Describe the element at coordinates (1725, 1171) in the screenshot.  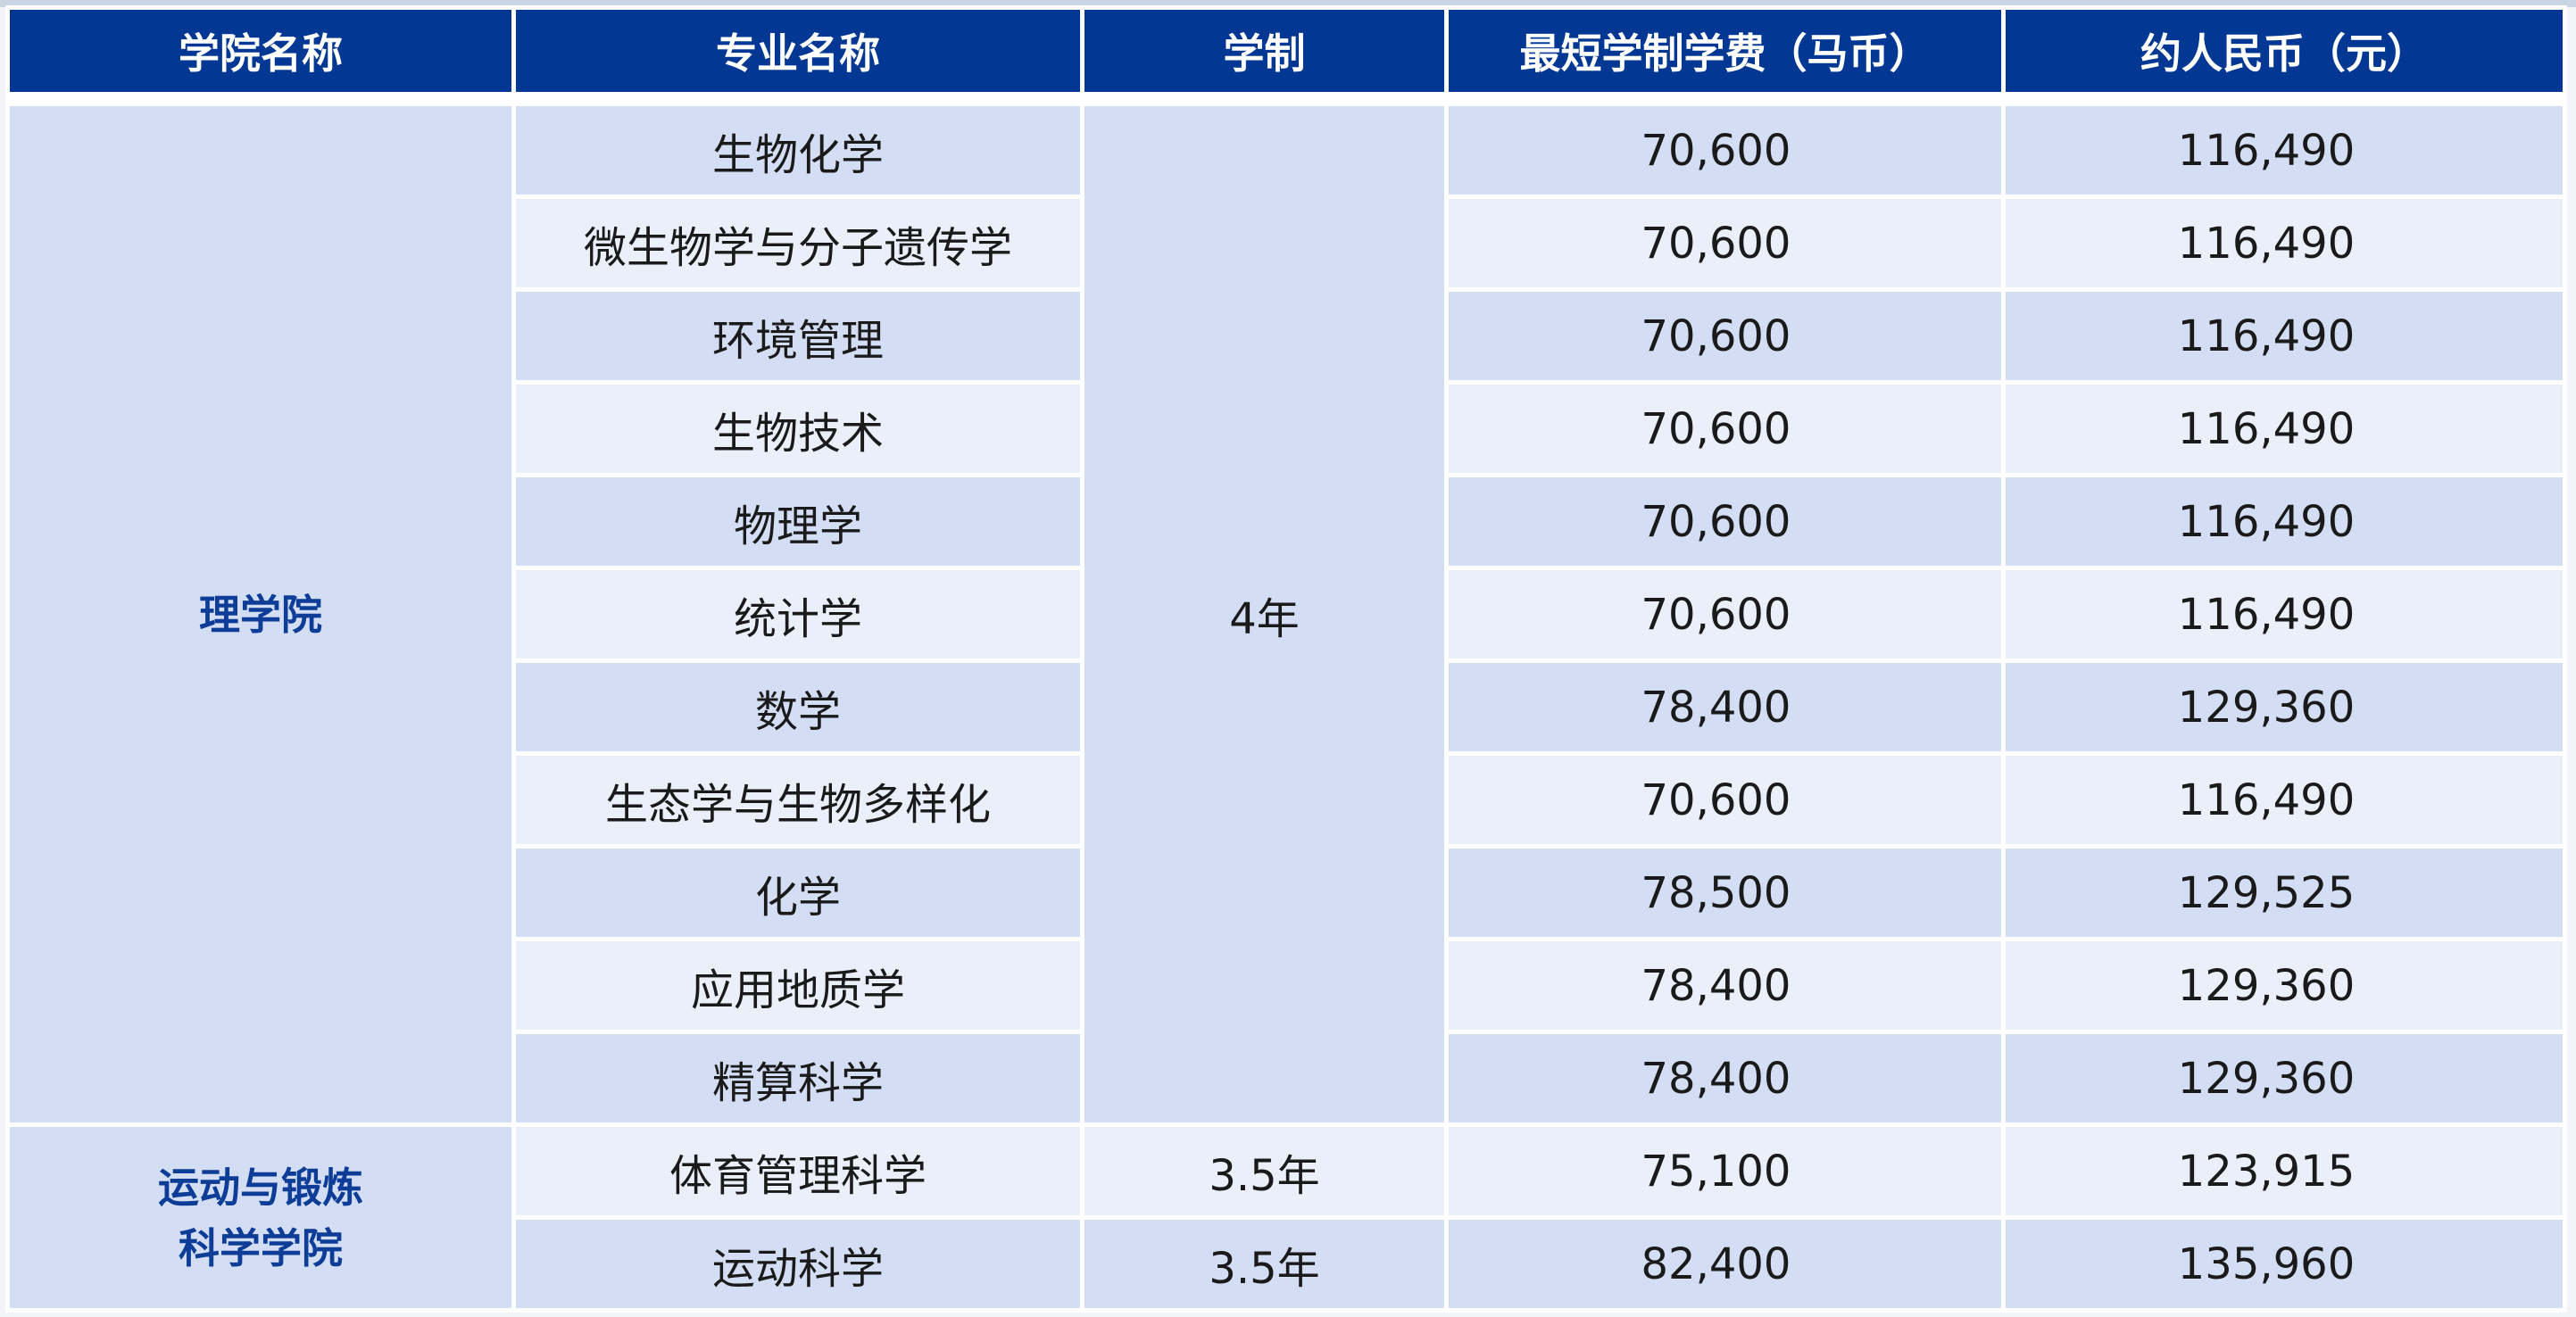
I see `fee-myr-cell: 75,100` at that location.